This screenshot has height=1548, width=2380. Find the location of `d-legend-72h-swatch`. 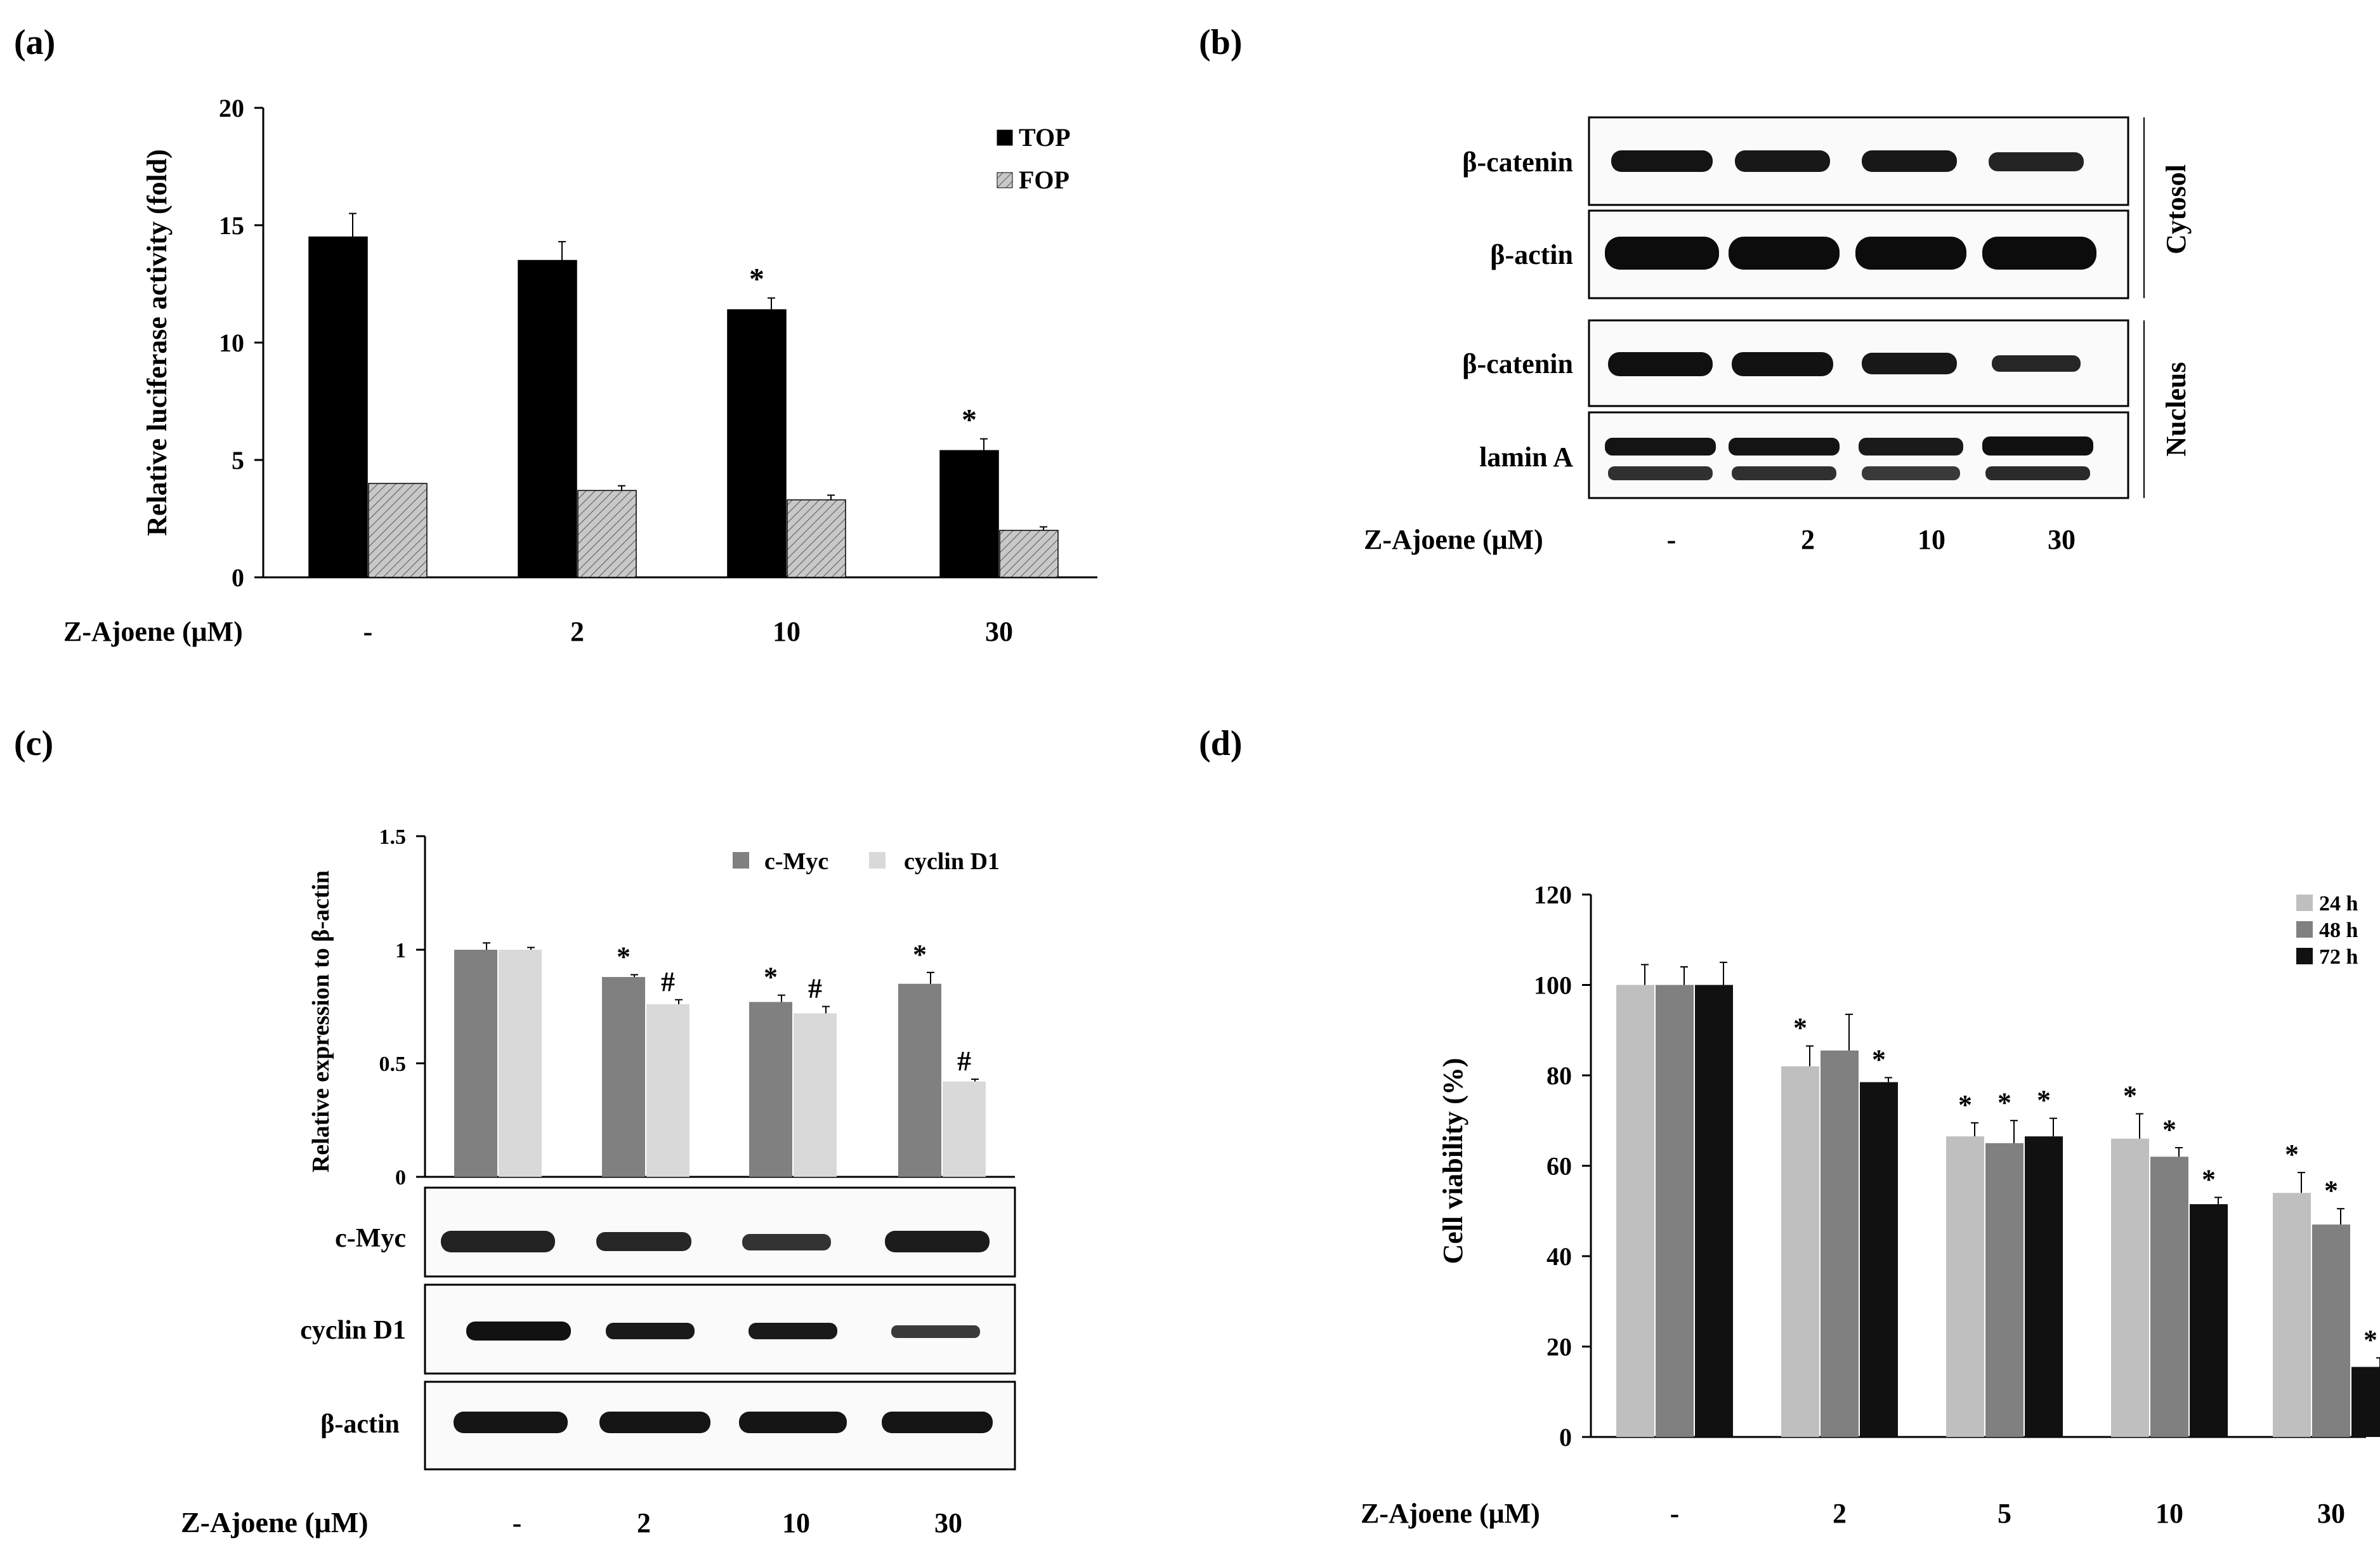

d-legend-72h-swatch is located at coordinates (2304, 956).